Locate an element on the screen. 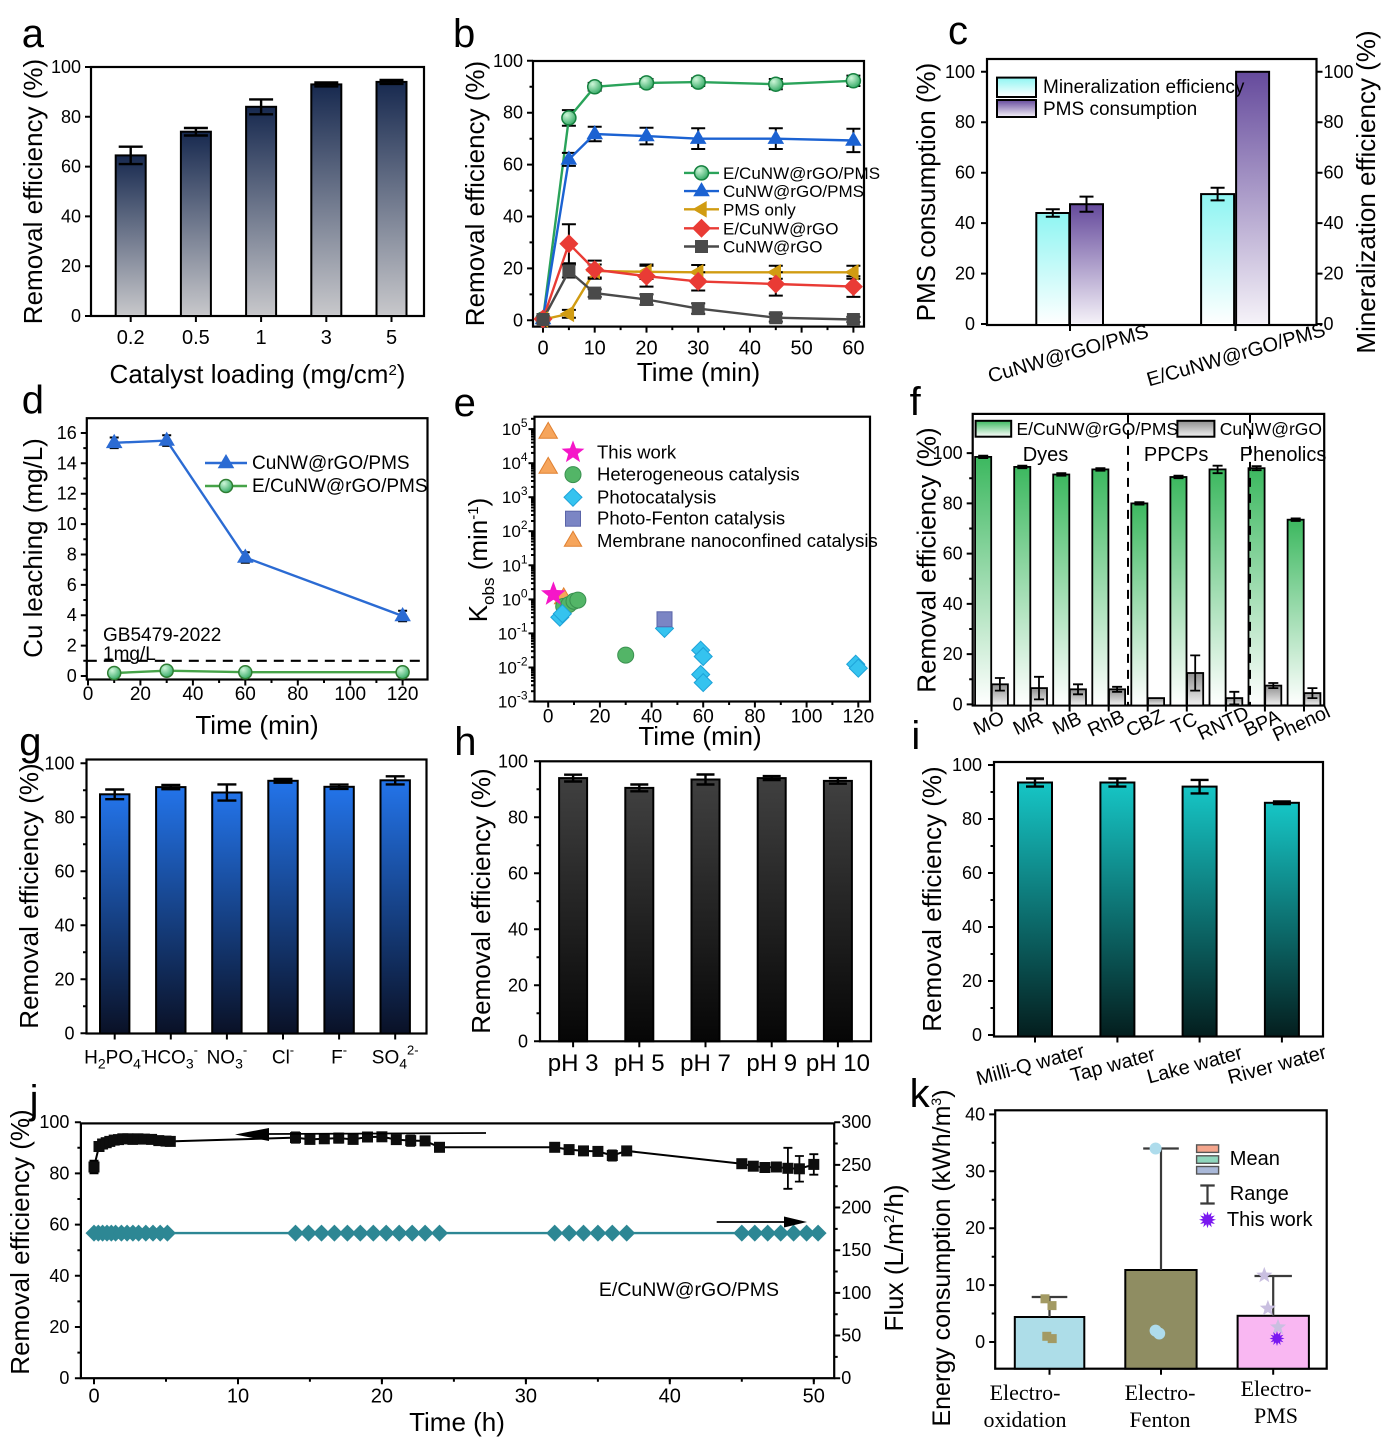  svg-text: pH 5 is located at coordinates (639, 1063).